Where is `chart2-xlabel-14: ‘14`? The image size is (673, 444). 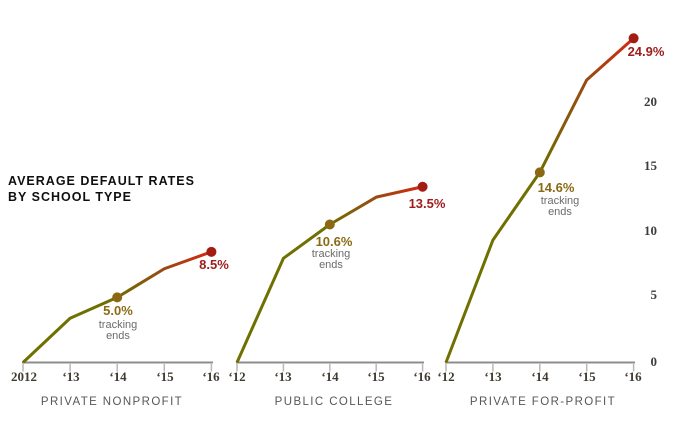 chart2-xlabel-14: ‘14 is located at coordinates (330, 376).